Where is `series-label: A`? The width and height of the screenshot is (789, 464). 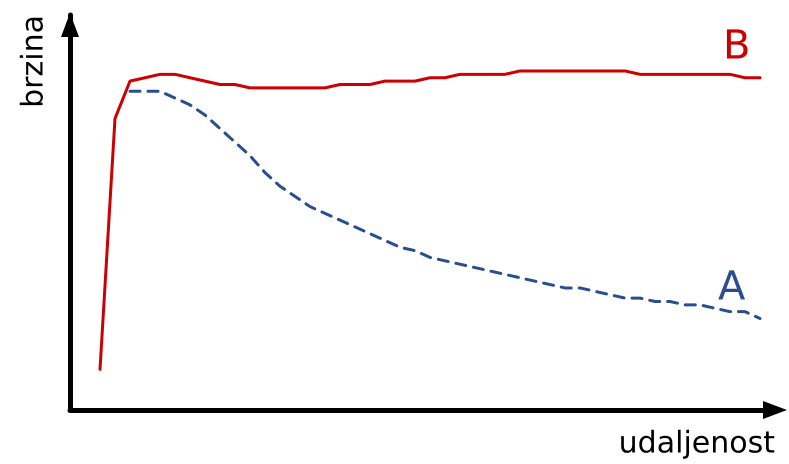 series-label: A is located at coordinates (732, 286).